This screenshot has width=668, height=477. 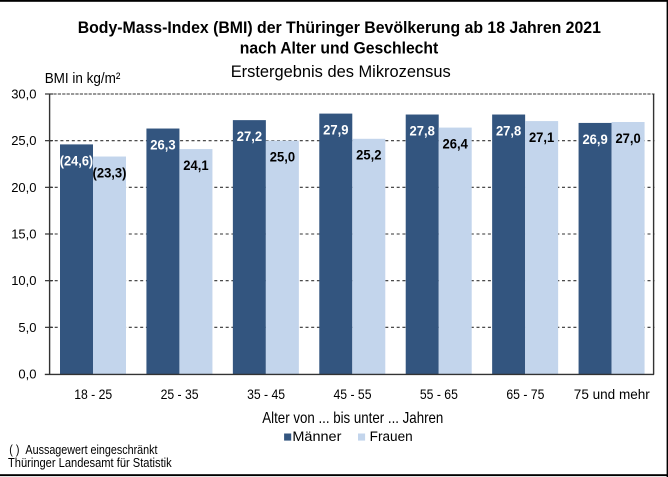 What do you see at coordinates (456, 144) in the screenshot?
I see `svg-text: 26,4` at bounding box center [456, 144].